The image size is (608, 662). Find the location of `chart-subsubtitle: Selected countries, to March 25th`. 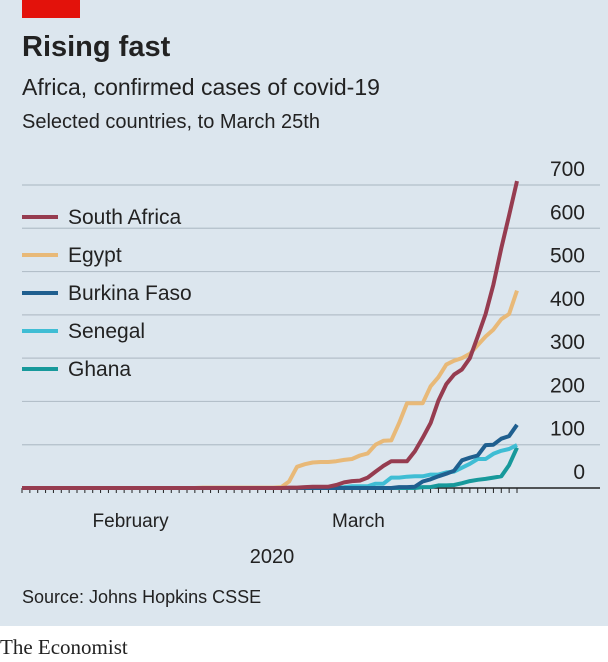

chart-subsubtitle: Selected countries, to March 25th is located at coordinates (171, 122).